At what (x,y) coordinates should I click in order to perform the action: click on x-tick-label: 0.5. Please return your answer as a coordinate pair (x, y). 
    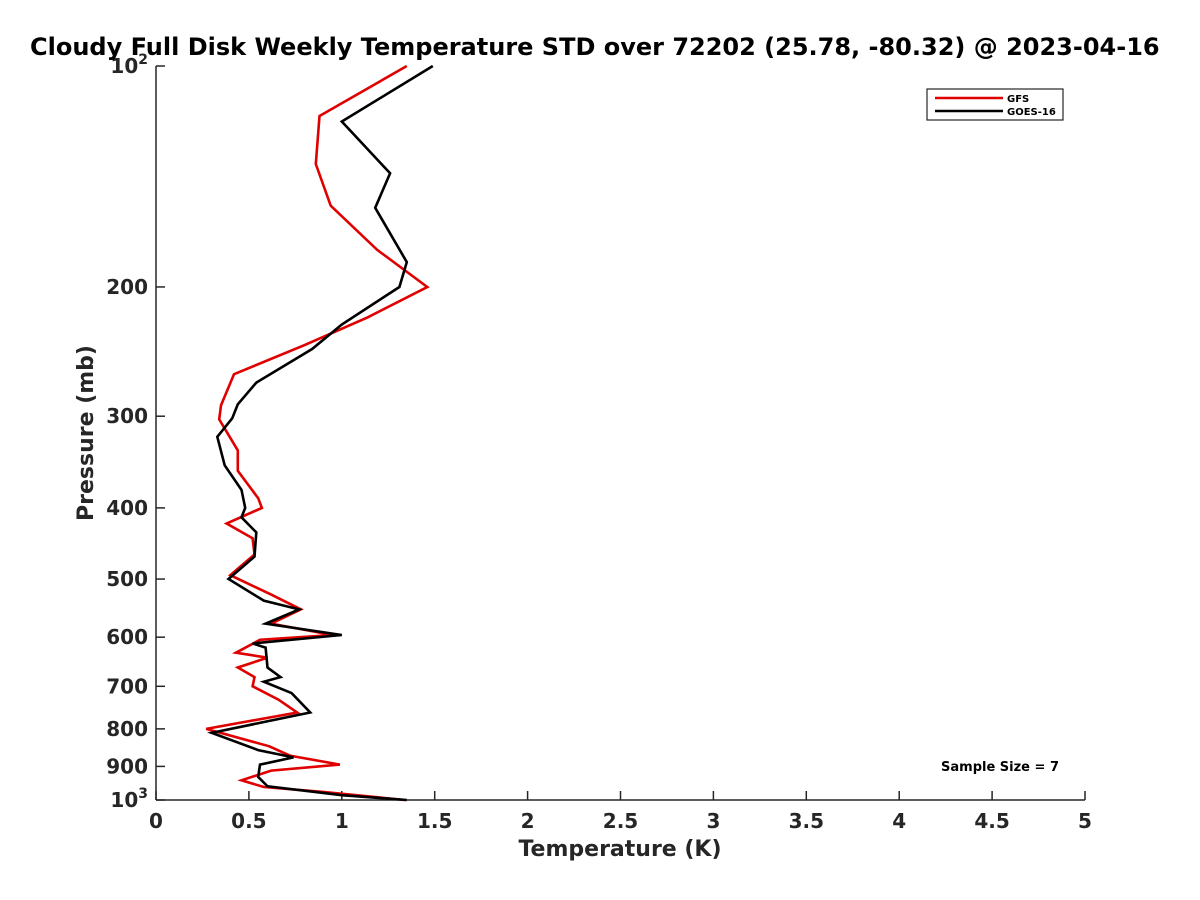
    Looking at the image, I should click on (248, 821).